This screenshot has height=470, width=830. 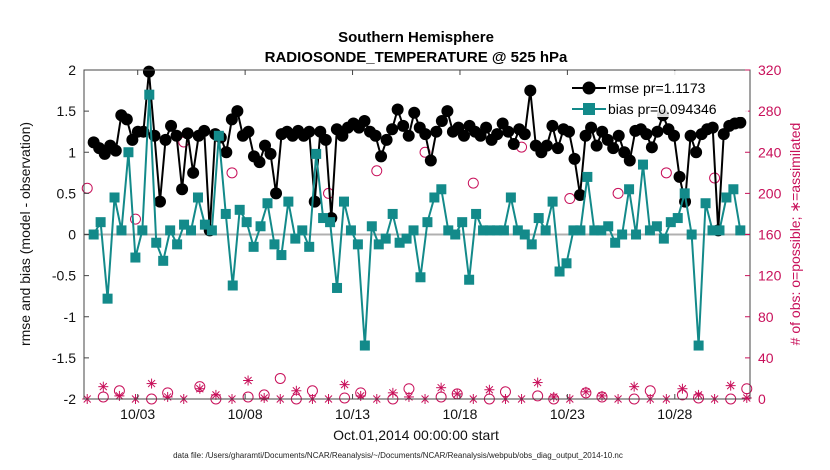 I want to click on y-tick-label: -2, so click(x=70, y=399).